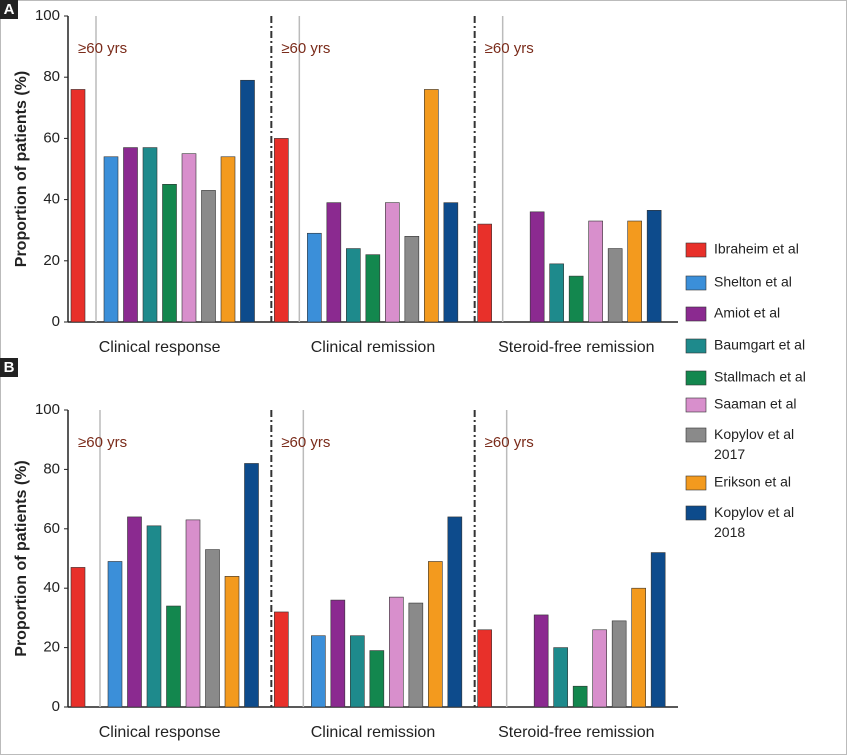  I want to click on panel-label: B, so click(9, 367).